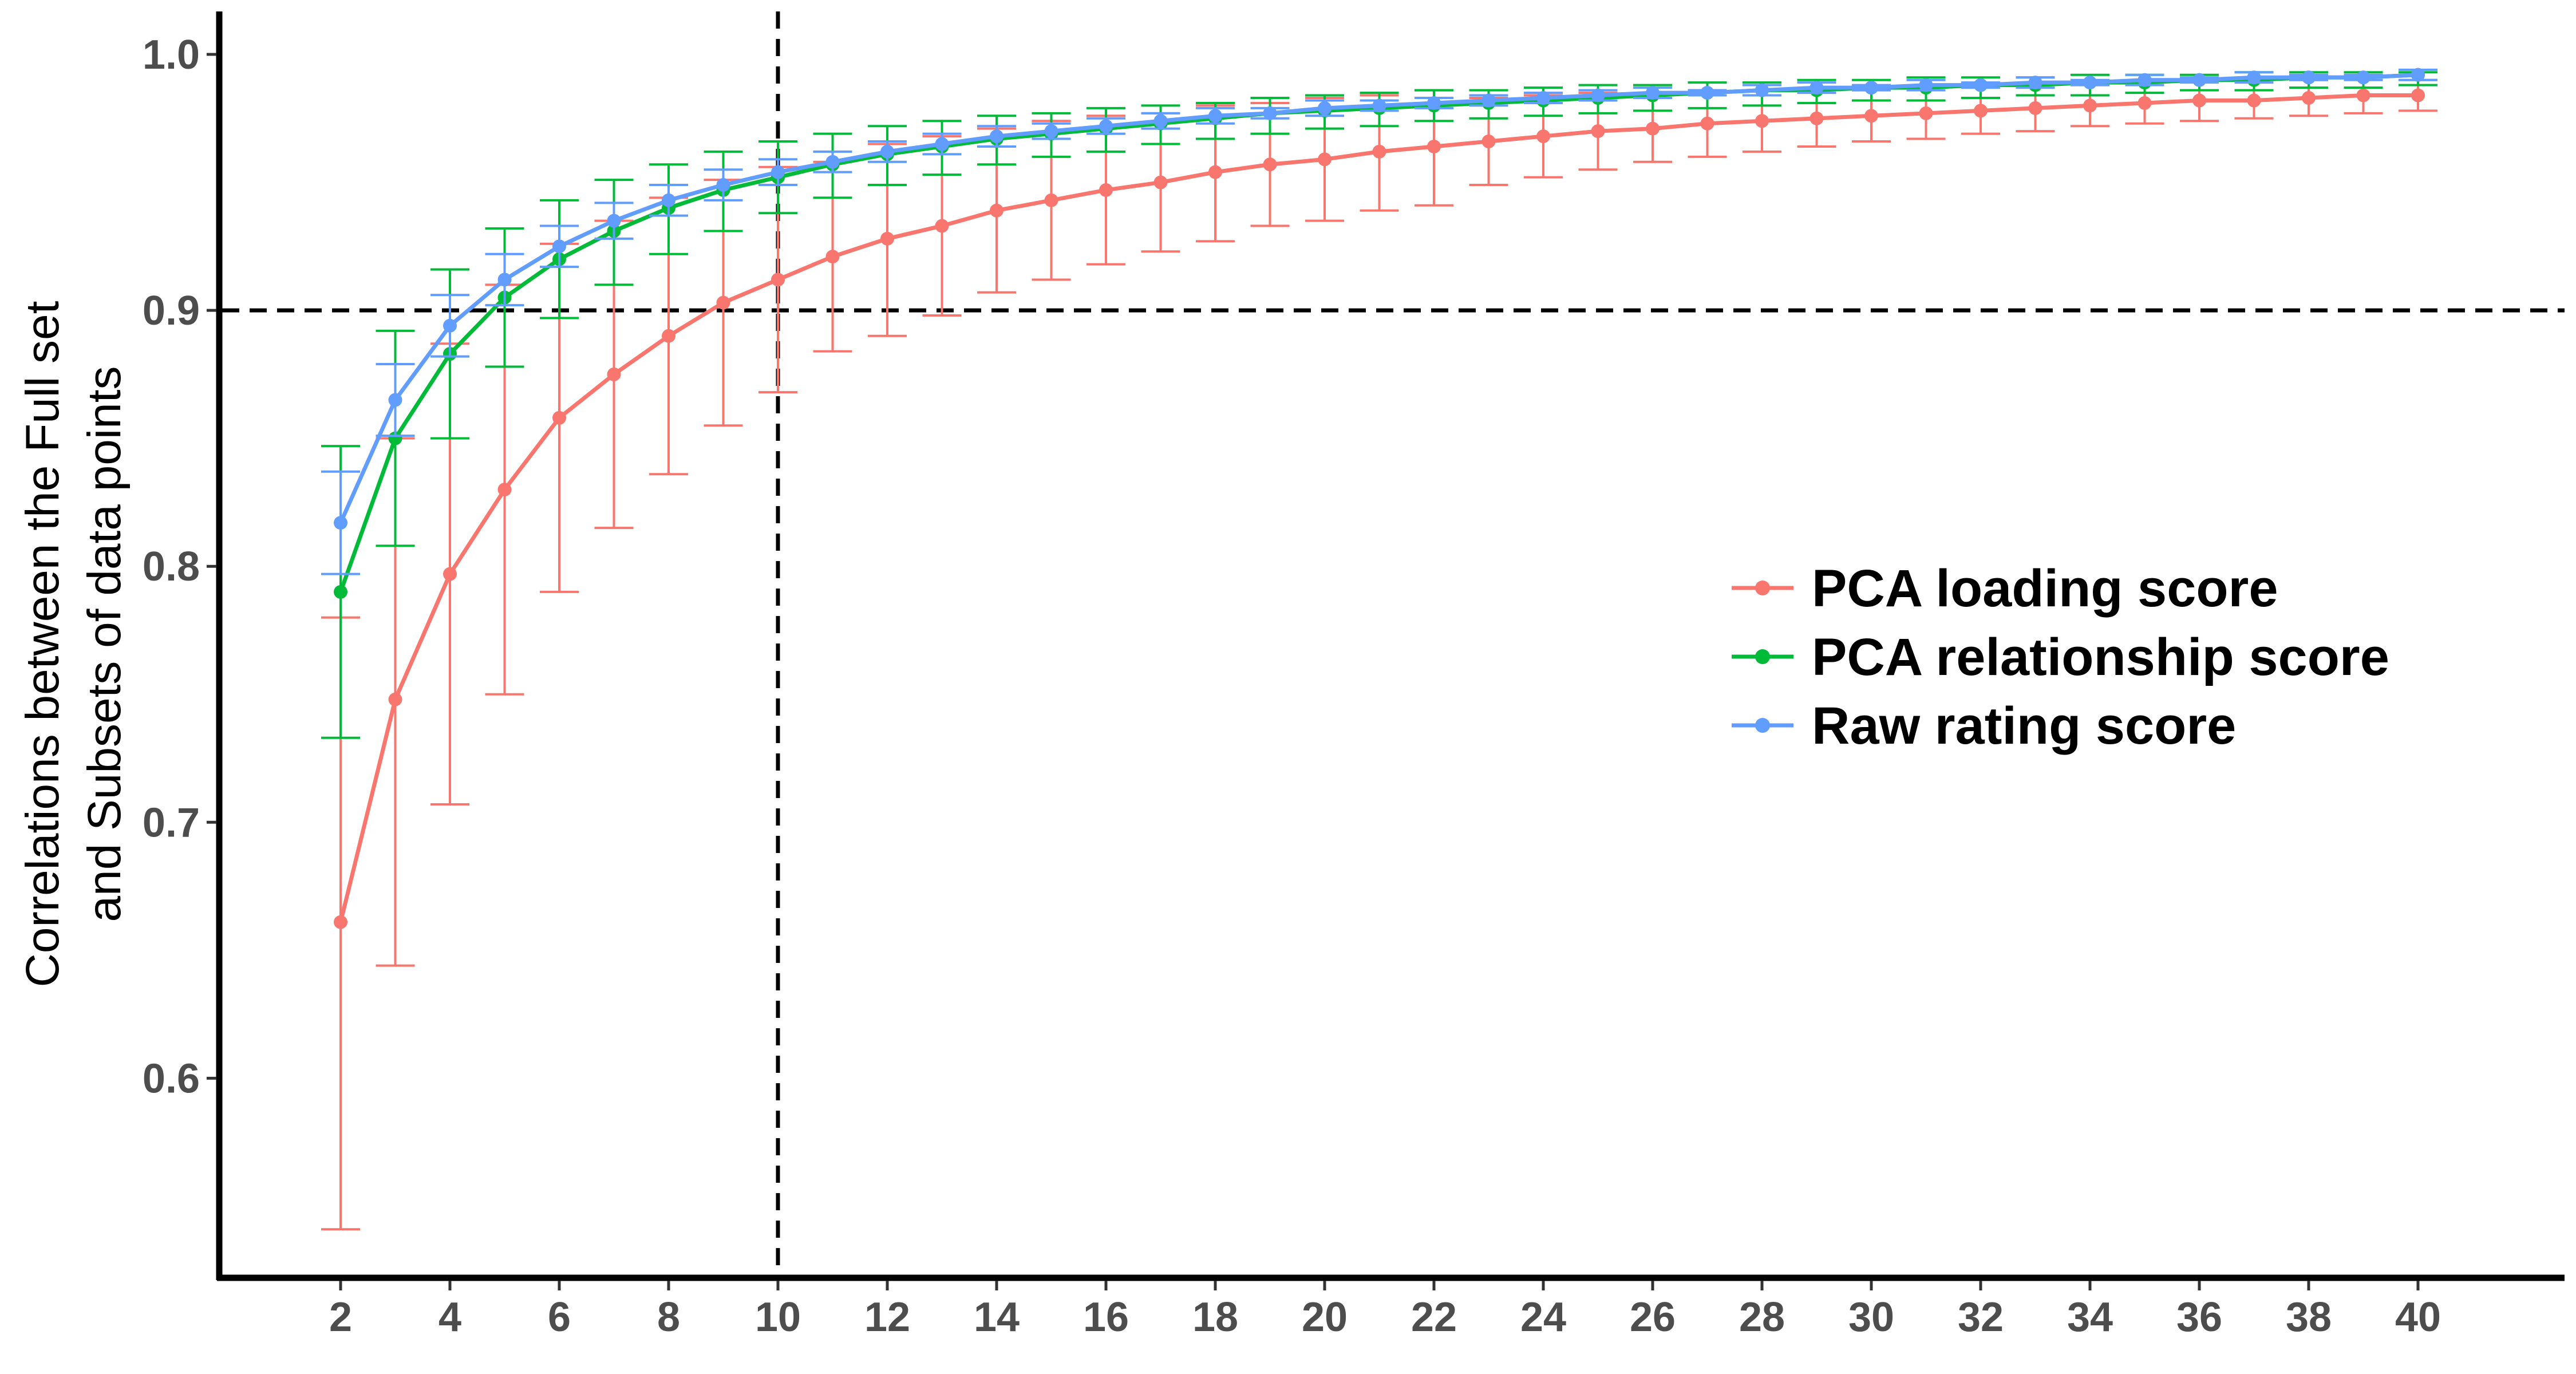 The width and height of the screenshot is (2576, 1374). I want to click on x-tick-label: 22, so click(1434, 1317).